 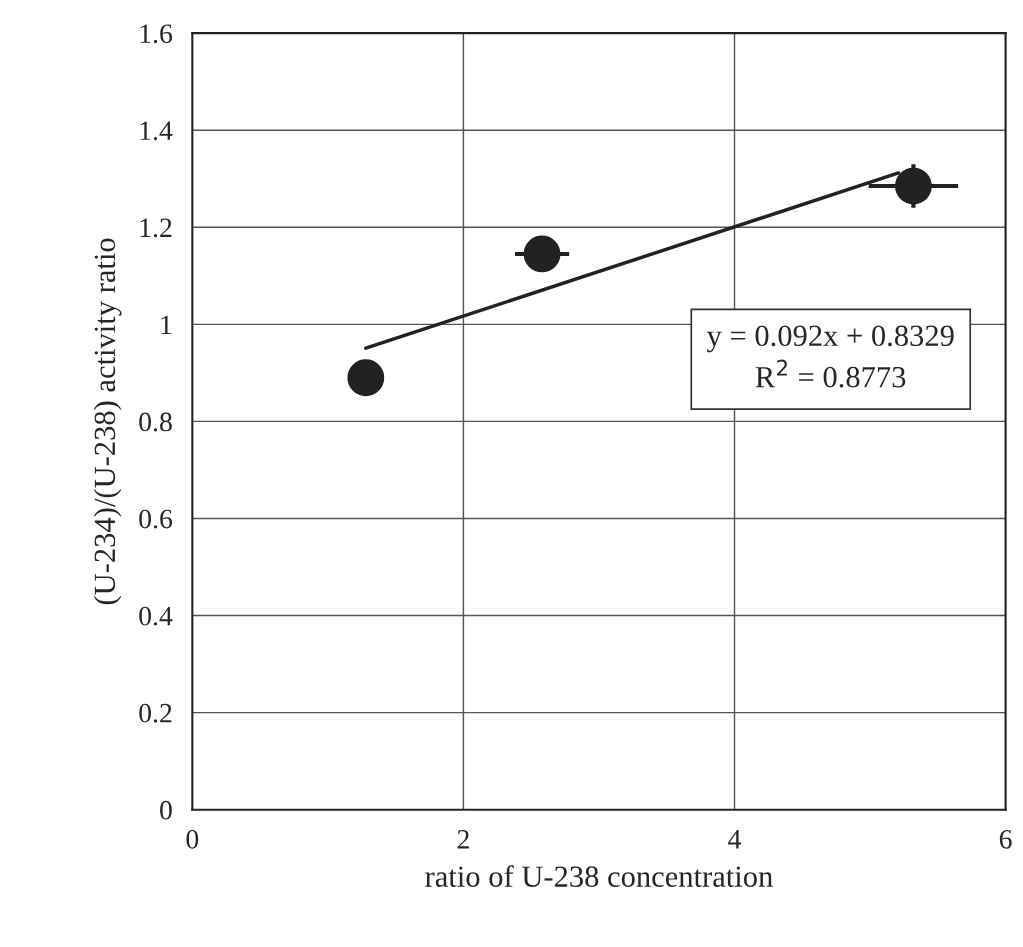 I want to click on y-tick-label: 0.2, so click(x=155, y=713).